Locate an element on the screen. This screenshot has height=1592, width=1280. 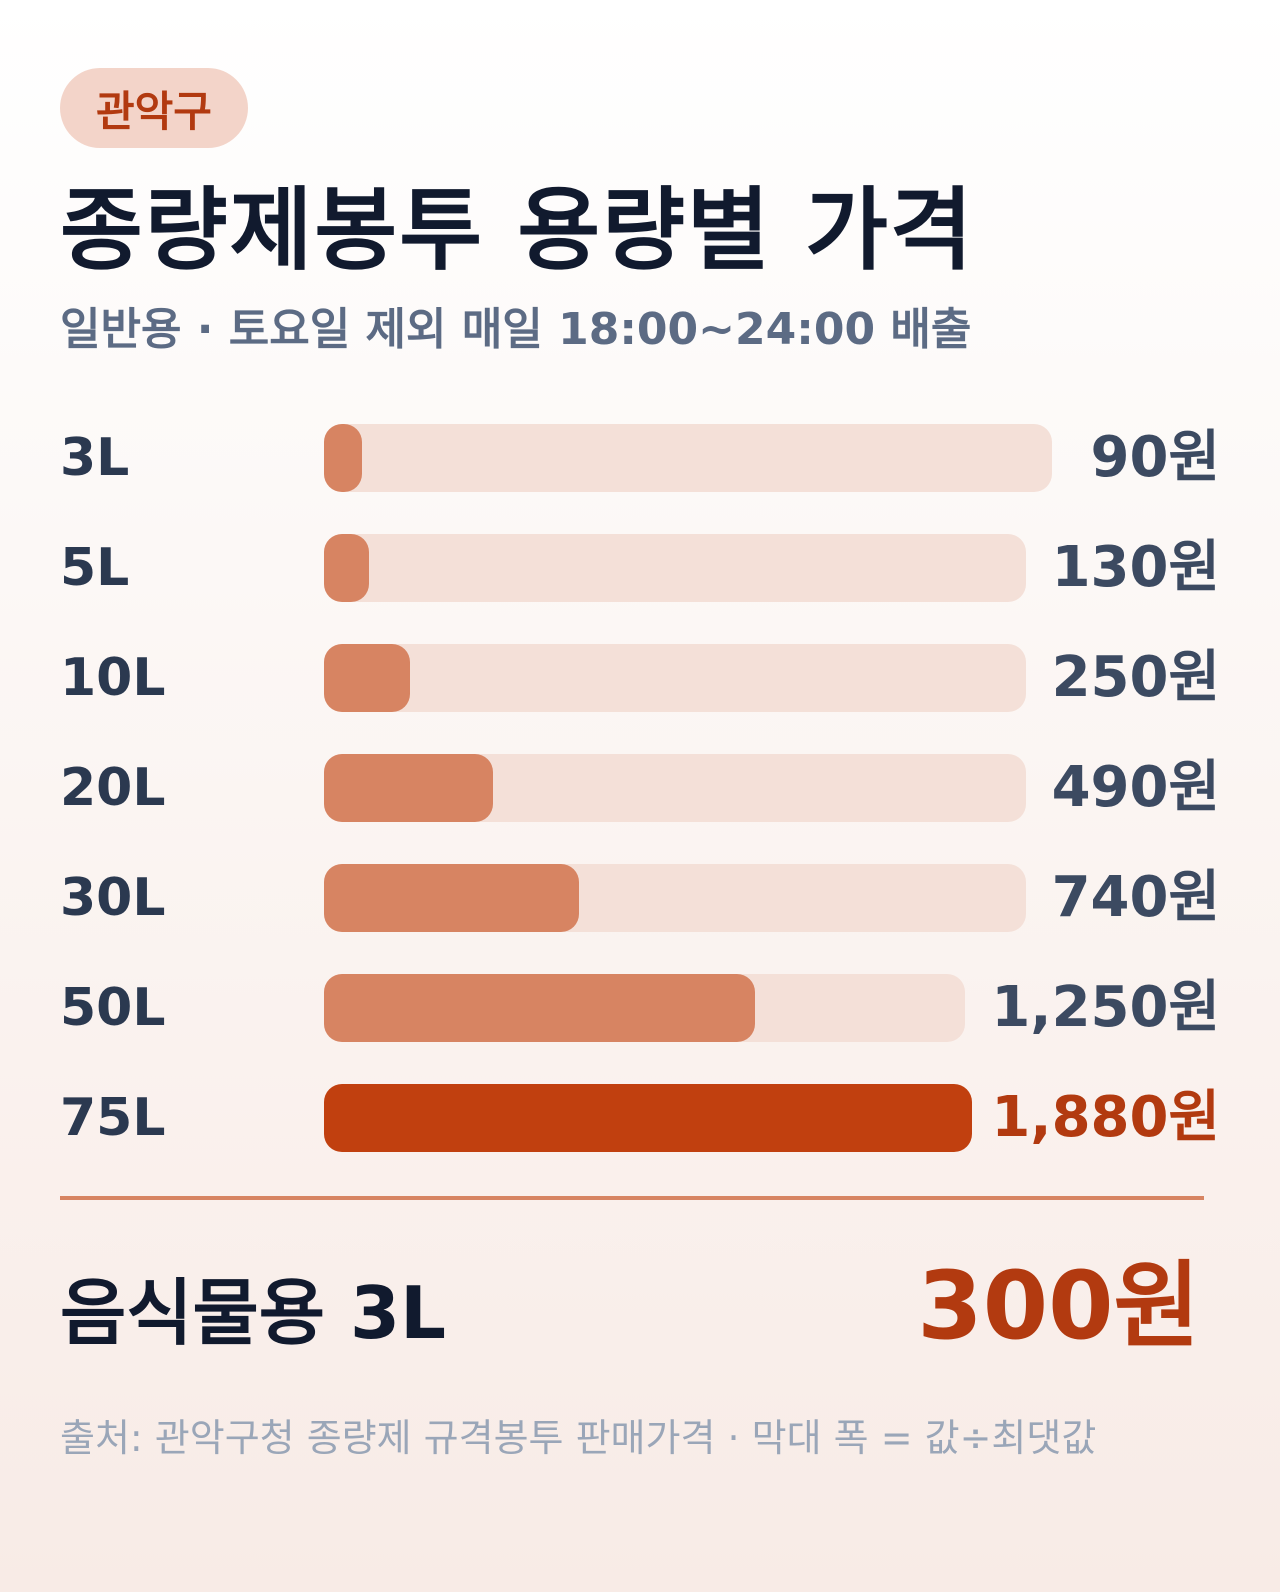
divider is located at coordinates (632, 1198).